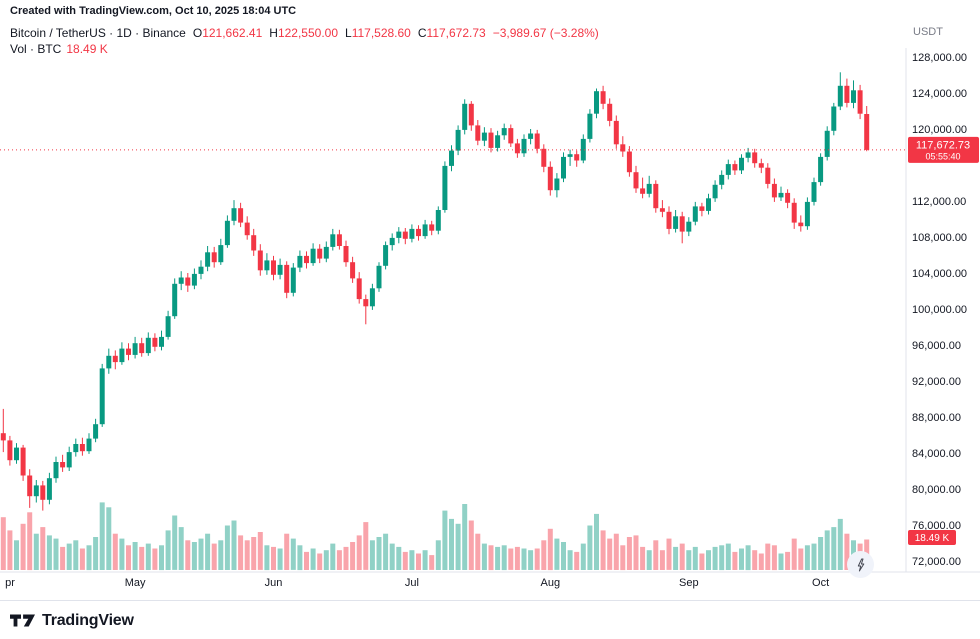 Image resolution: width=980 pixels, height=639 pixels. What do you see at coordinates (689, 583) in the screenshot?
I see `svg-text: Sep` at bounding box center [689, 583].